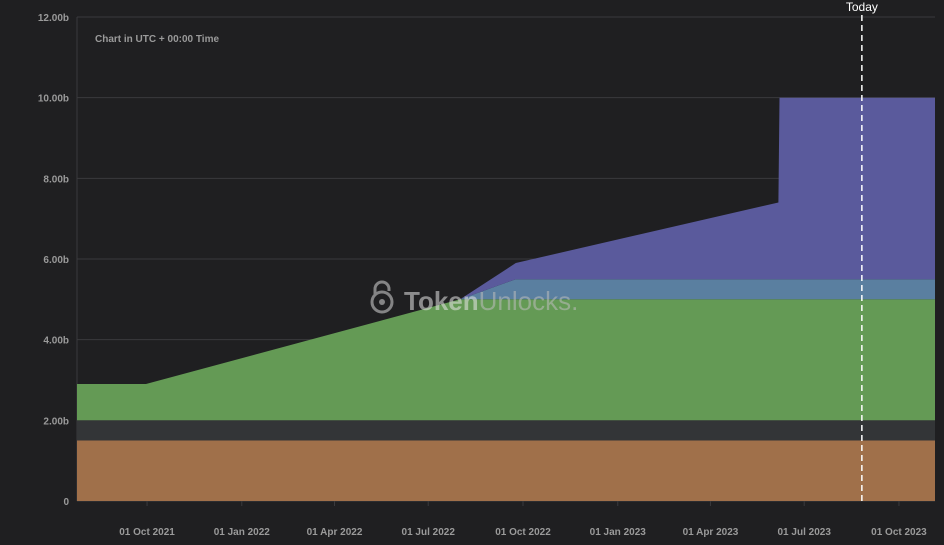  What do you see at coordinates (711, 532) in the screenshot?
I see `x-tick-label: 01 Apr 2023` at bounding box center [711, 532].